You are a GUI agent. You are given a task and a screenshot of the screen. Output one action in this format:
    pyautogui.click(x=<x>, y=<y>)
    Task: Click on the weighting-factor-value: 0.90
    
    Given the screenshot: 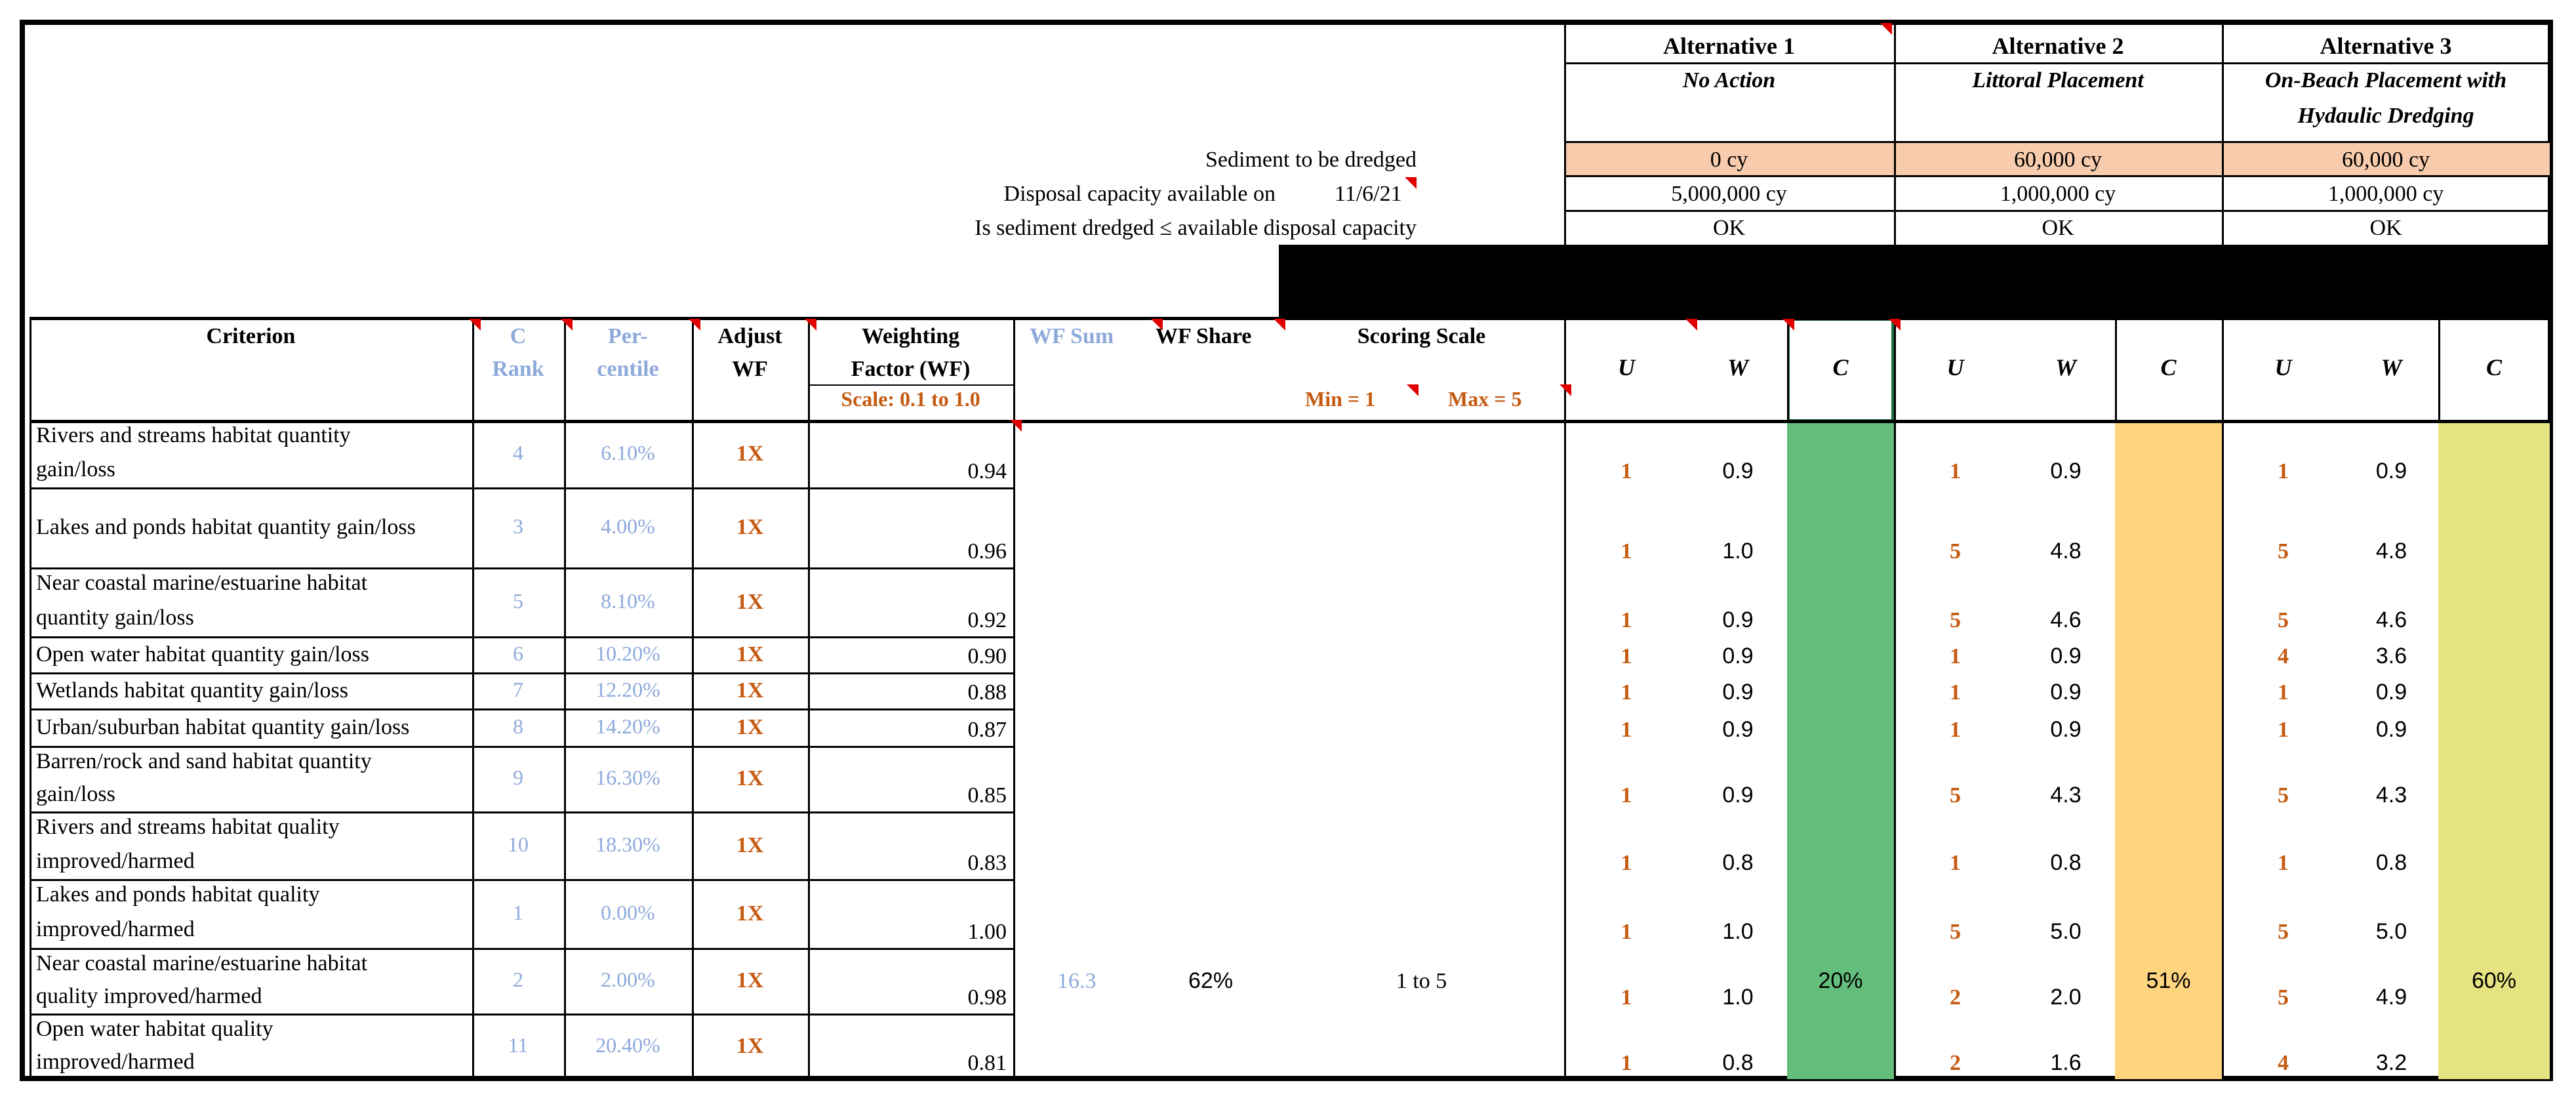 What is the action you would take?
    pyautogui.click(x=987, y=656)
    